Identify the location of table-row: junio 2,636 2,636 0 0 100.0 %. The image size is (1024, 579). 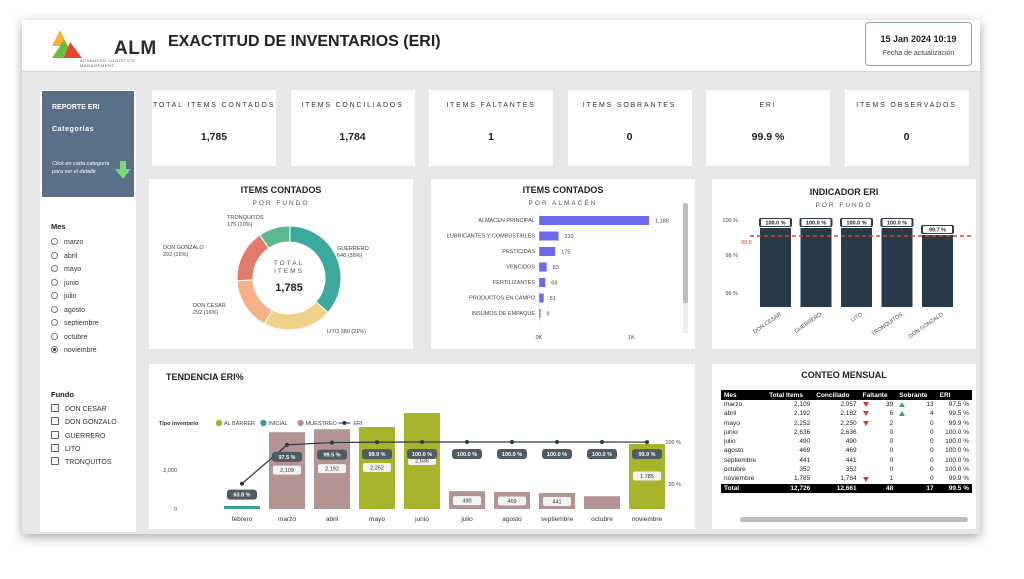
(846, 432).